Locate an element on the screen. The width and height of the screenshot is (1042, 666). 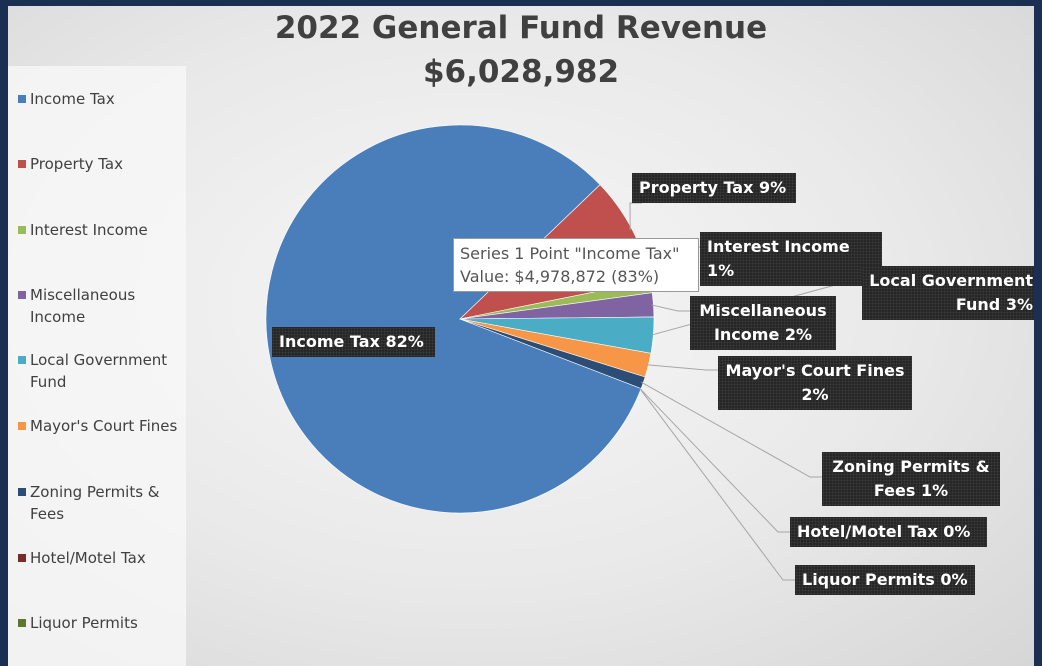
legend-item: Local Government Fund is located at coordinates (100, 371).